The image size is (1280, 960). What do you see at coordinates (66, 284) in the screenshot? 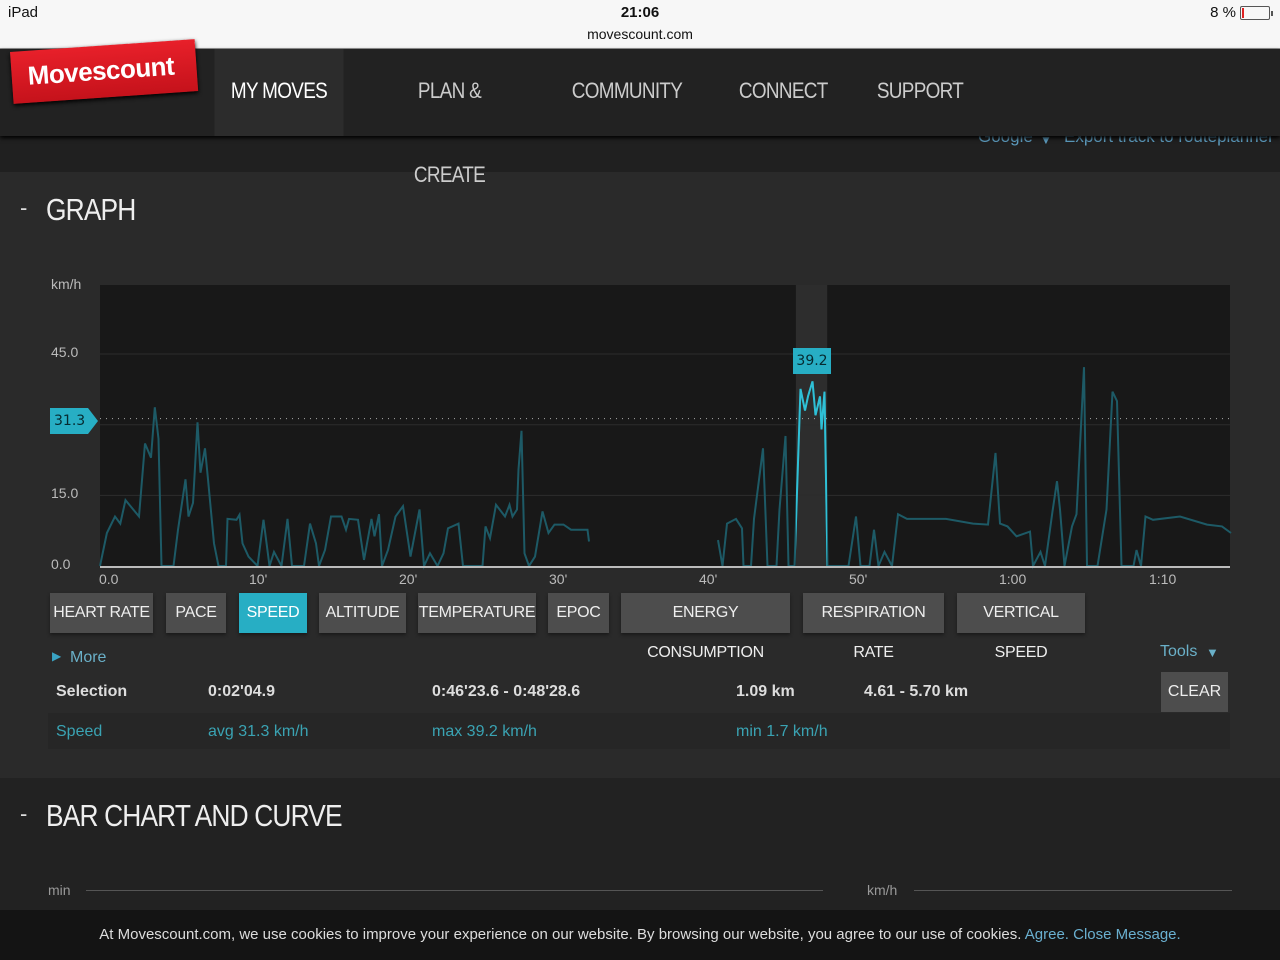
I see `y-axis-unit: km/h` at bounding box center [66, 284].